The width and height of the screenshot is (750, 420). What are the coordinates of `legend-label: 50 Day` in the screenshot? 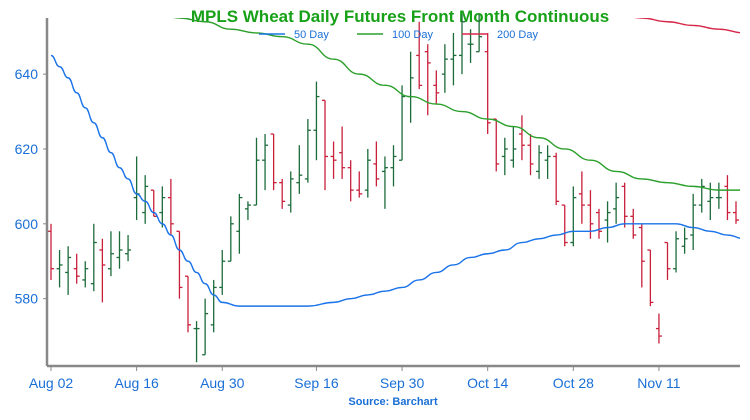 It's located at (311, 35).